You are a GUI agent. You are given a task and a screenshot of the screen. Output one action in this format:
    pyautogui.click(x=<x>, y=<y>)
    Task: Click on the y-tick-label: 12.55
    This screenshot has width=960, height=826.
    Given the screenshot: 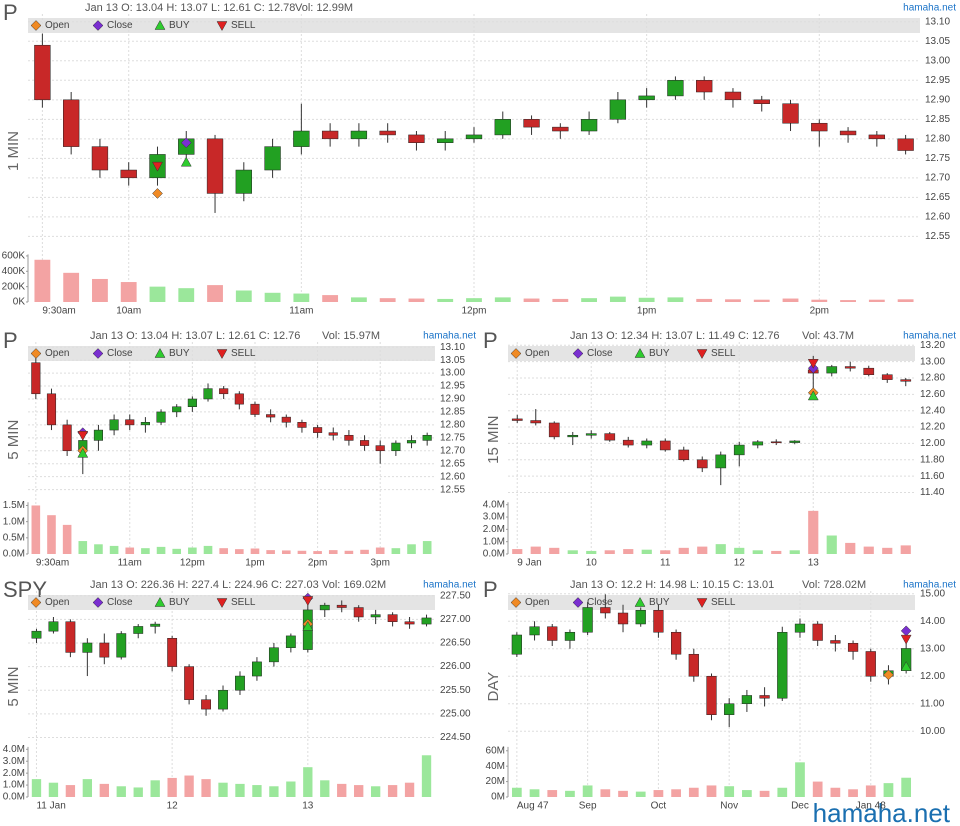 What is the action you would take?
    pyautogui.click(x=937, y=236)
    